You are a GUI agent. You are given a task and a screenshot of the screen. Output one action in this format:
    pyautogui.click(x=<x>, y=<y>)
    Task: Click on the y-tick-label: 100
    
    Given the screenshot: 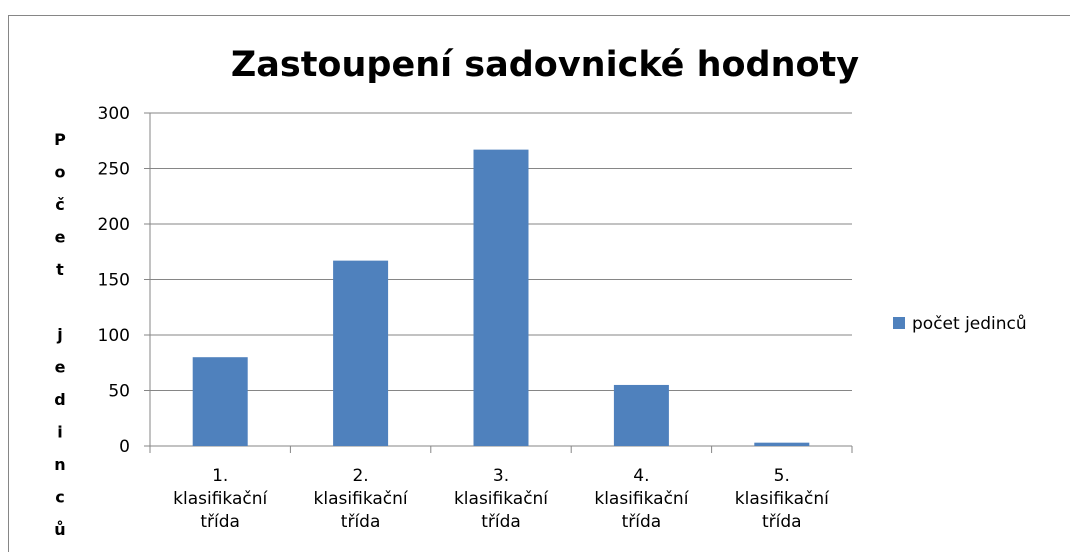 What is the action you would take?
    pyautogui.click(x=114, y=336)
    